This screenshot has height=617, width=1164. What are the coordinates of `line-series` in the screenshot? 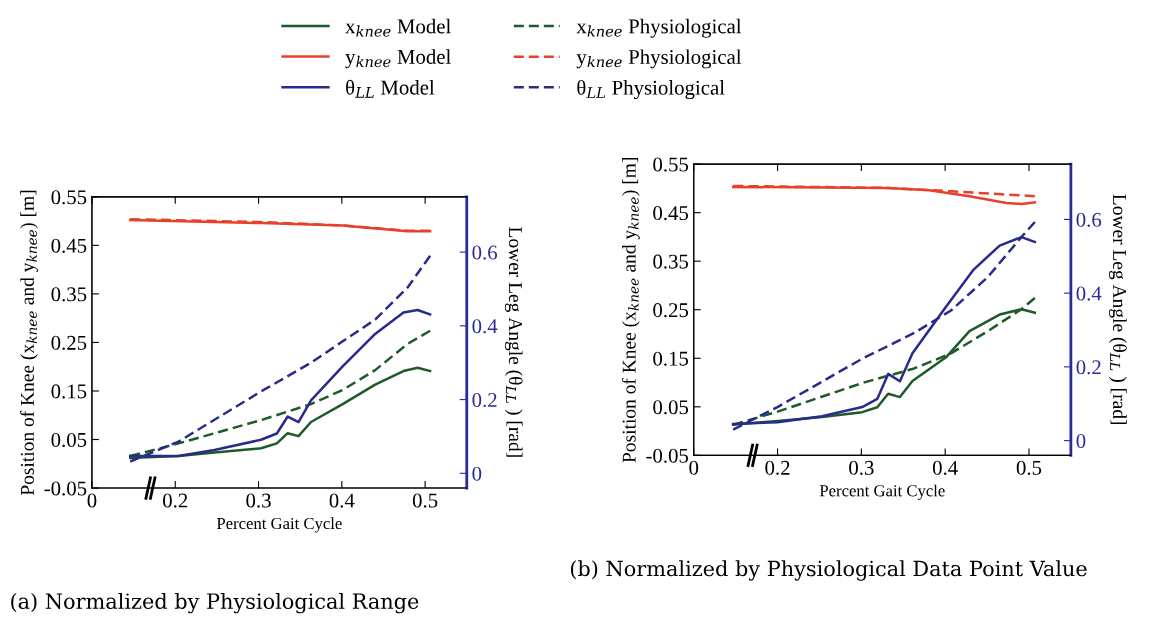 It's located at (280, 358).